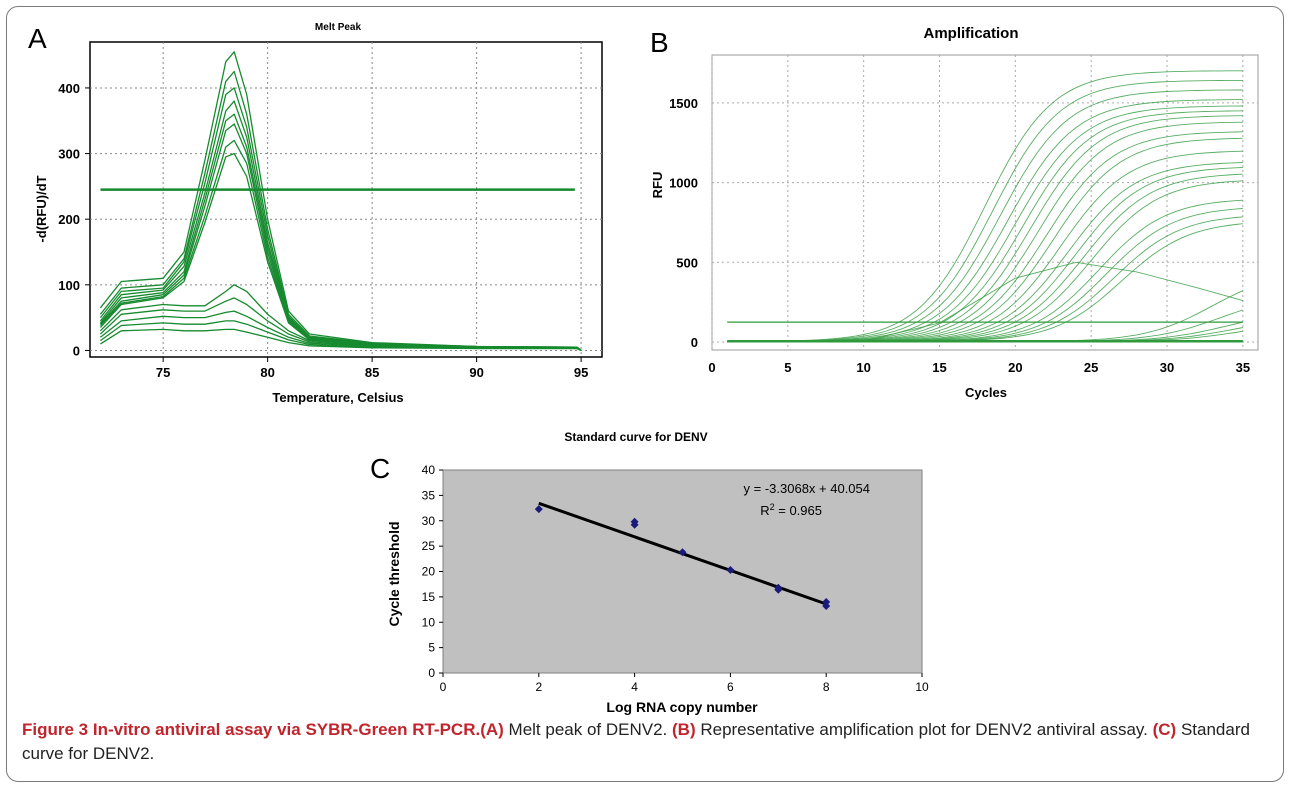  I want to click on chart-a-tick-label-x: 80, so click(267, 372).